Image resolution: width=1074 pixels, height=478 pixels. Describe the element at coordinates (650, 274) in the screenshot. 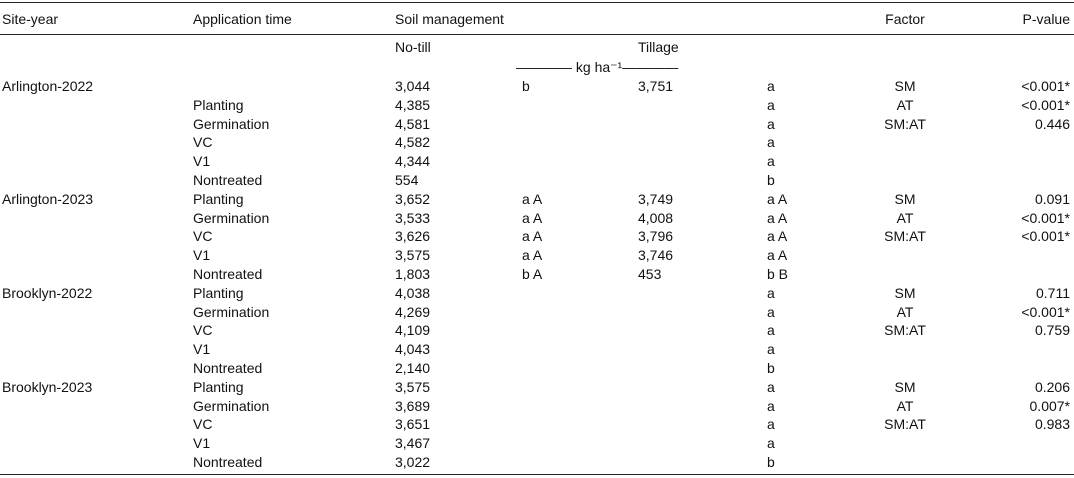

I see `cell-tillage-value: 453` at that location.